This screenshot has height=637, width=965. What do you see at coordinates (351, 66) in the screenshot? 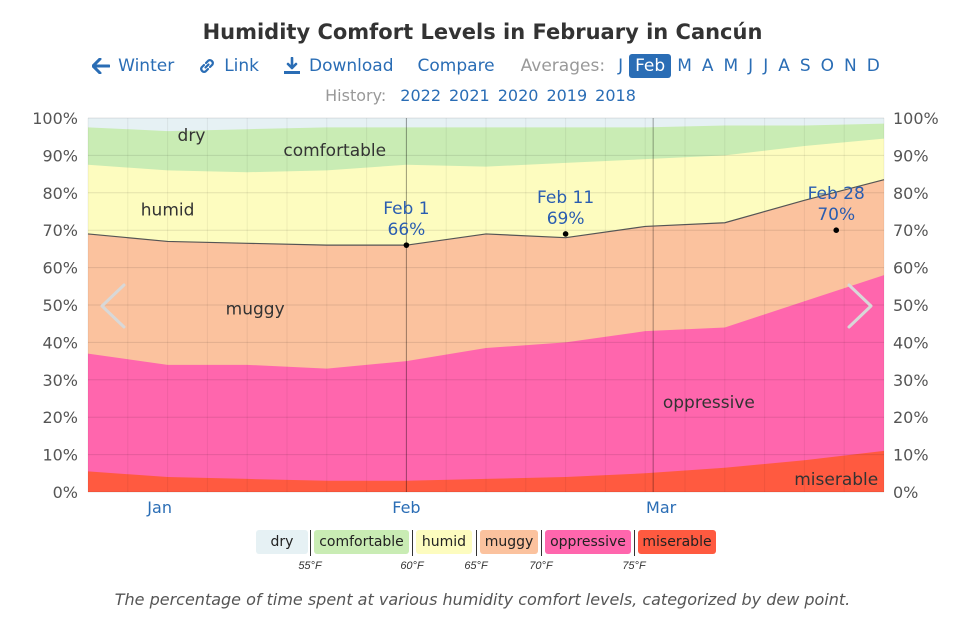
I see `download-label: Download` at bounding box center [351, 66].